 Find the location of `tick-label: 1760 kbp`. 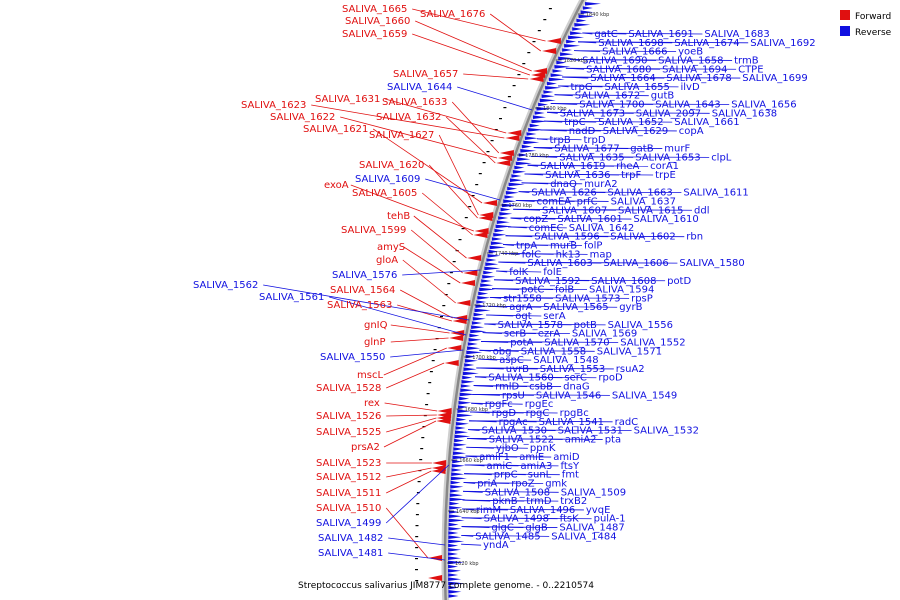

tick-label: 1760 kbp is located at coordinates (521, 206).